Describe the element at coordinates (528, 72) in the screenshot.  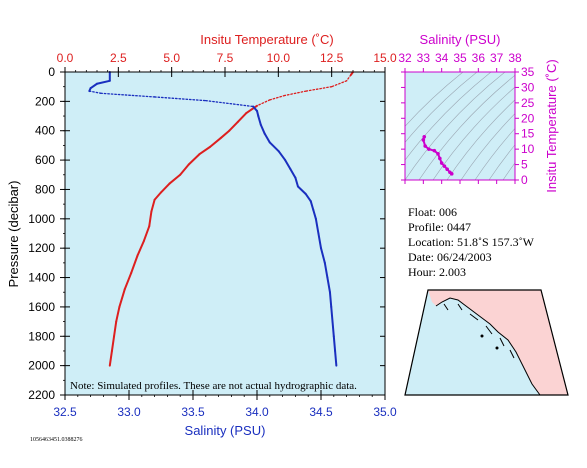
I see `inset-temperature-tick-label: 35` at that location.